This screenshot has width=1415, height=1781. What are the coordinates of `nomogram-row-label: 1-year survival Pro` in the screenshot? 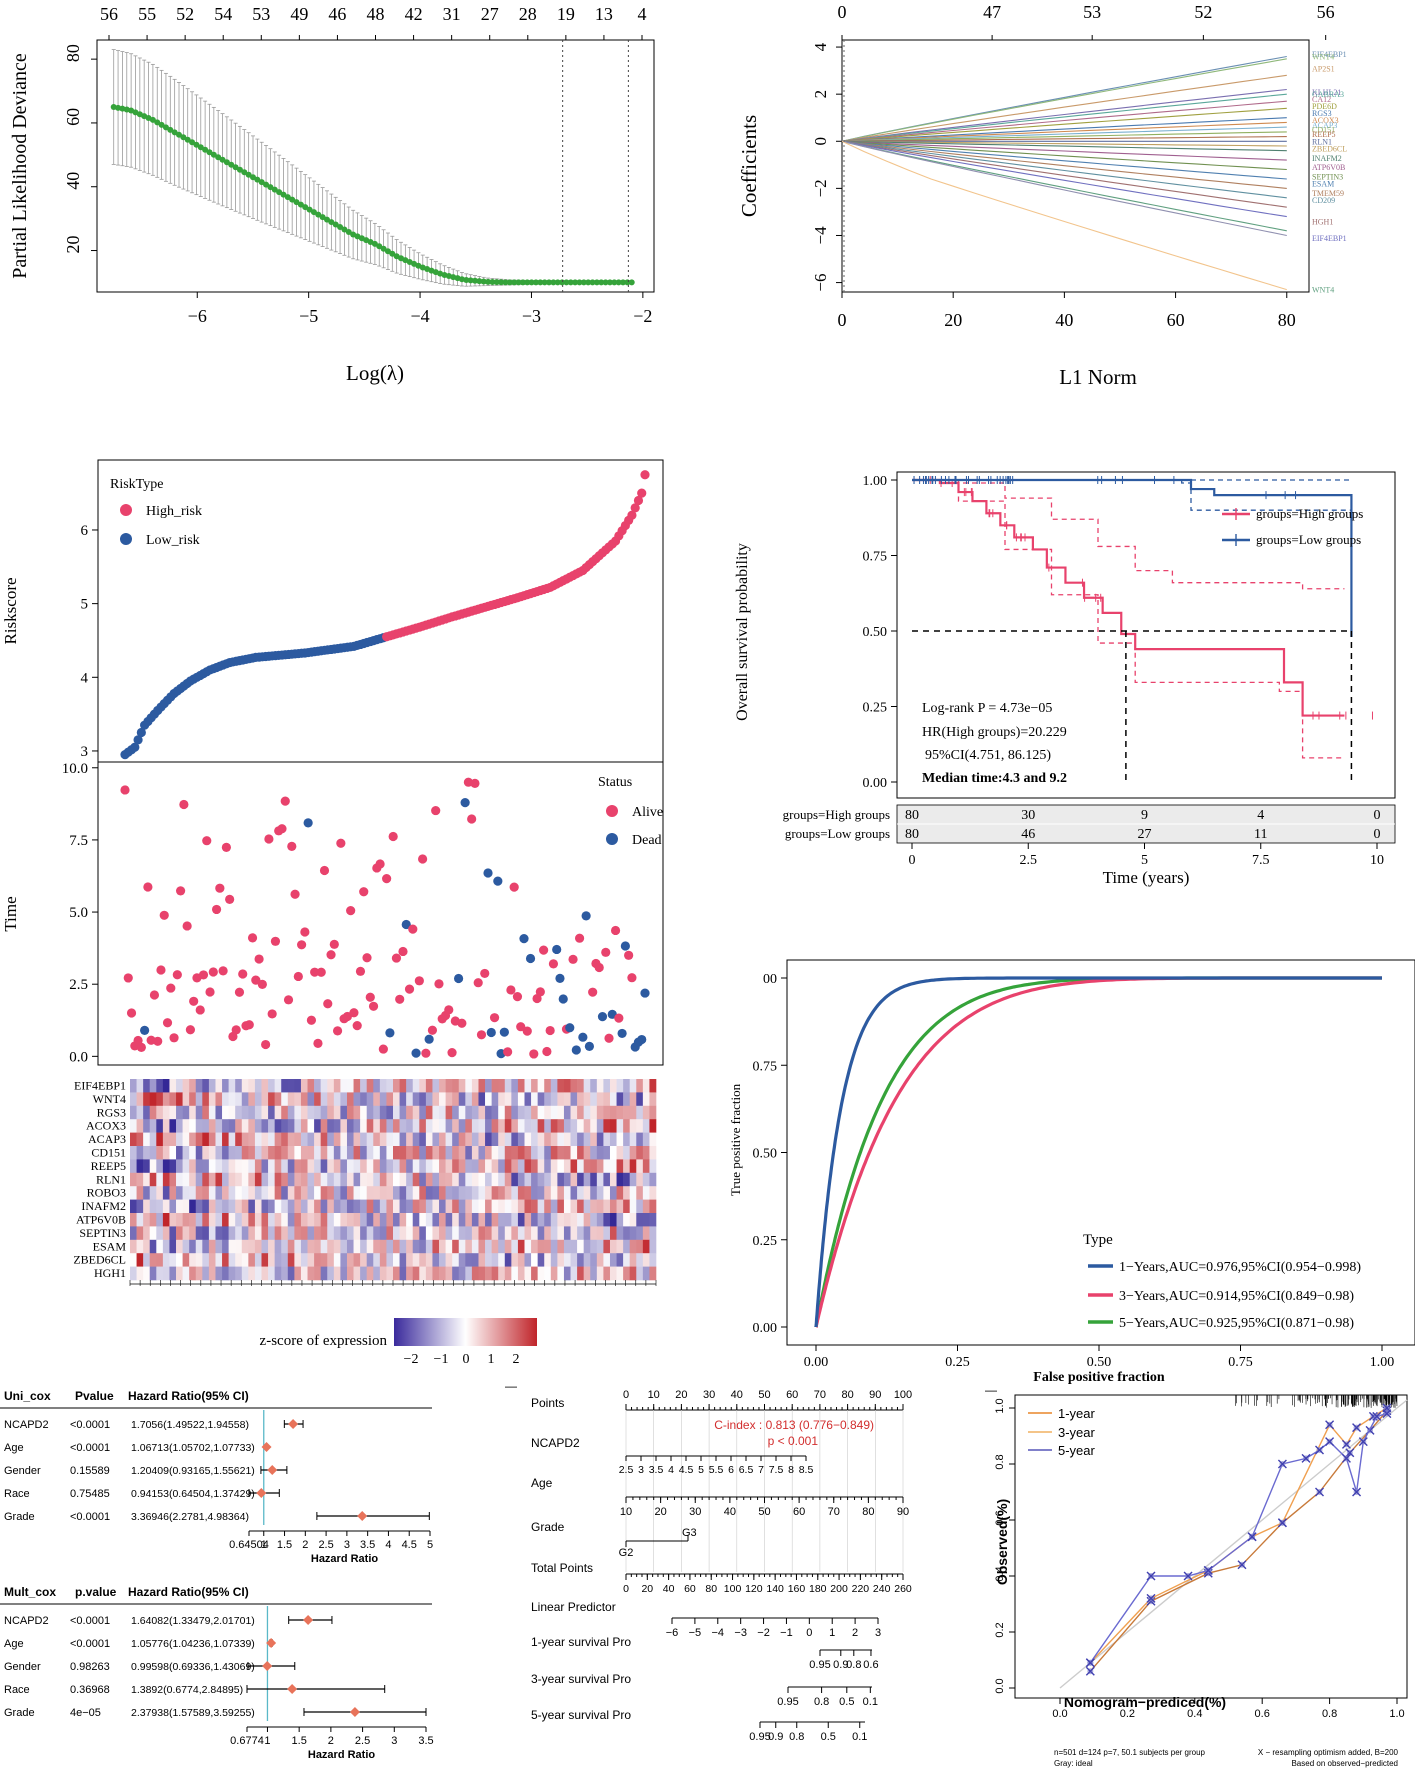 It's located at (581, 1642).